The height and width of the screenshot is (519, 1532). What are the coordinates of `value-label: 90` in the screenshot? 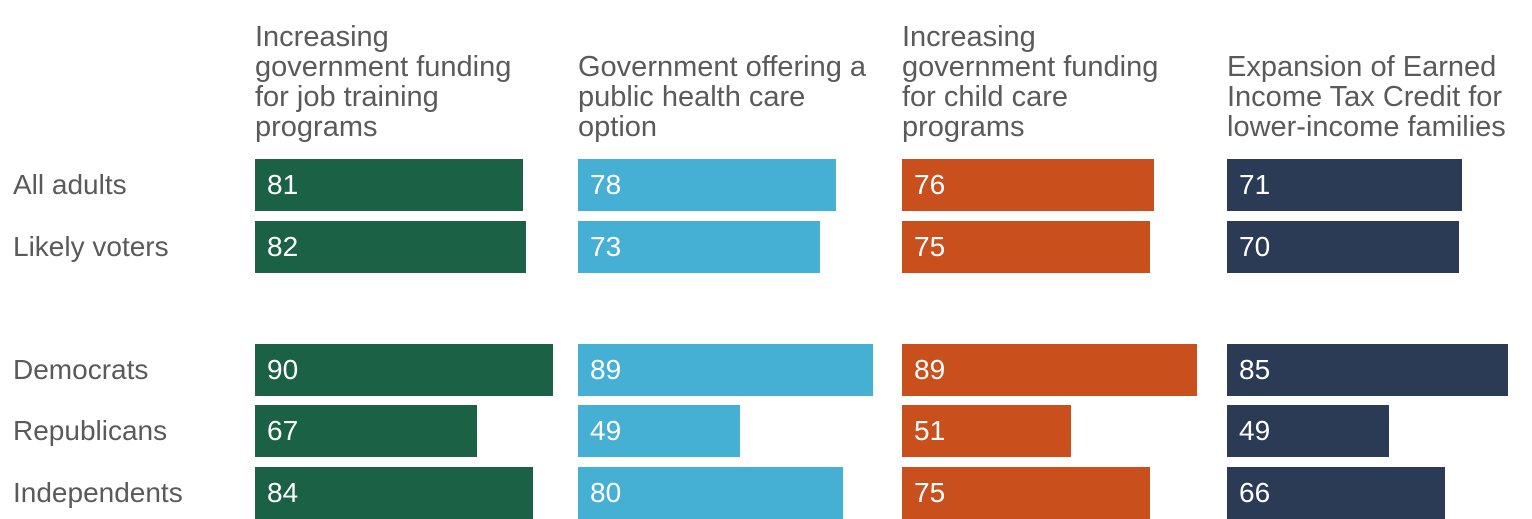 It's located at (283, 369).